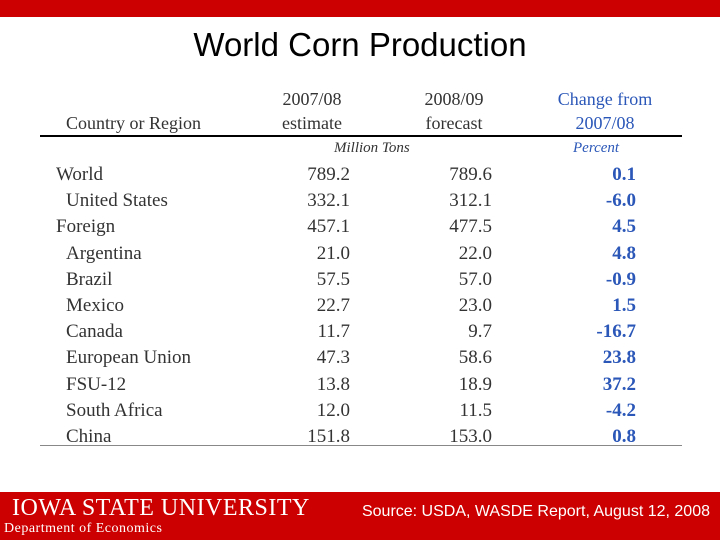 This screenshot has width=720, height=540. Describe the element at coordinates (333, 332) in the screenshot. I see `row-2007: 11.7` at that location.